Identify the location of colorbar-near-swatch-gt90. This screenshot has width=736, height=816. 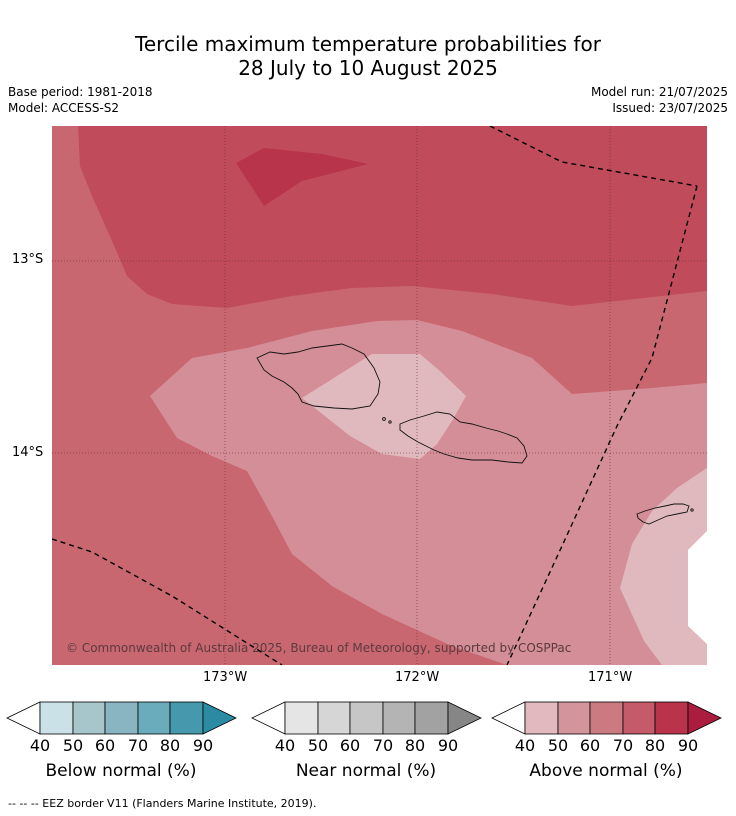
(464, 718).